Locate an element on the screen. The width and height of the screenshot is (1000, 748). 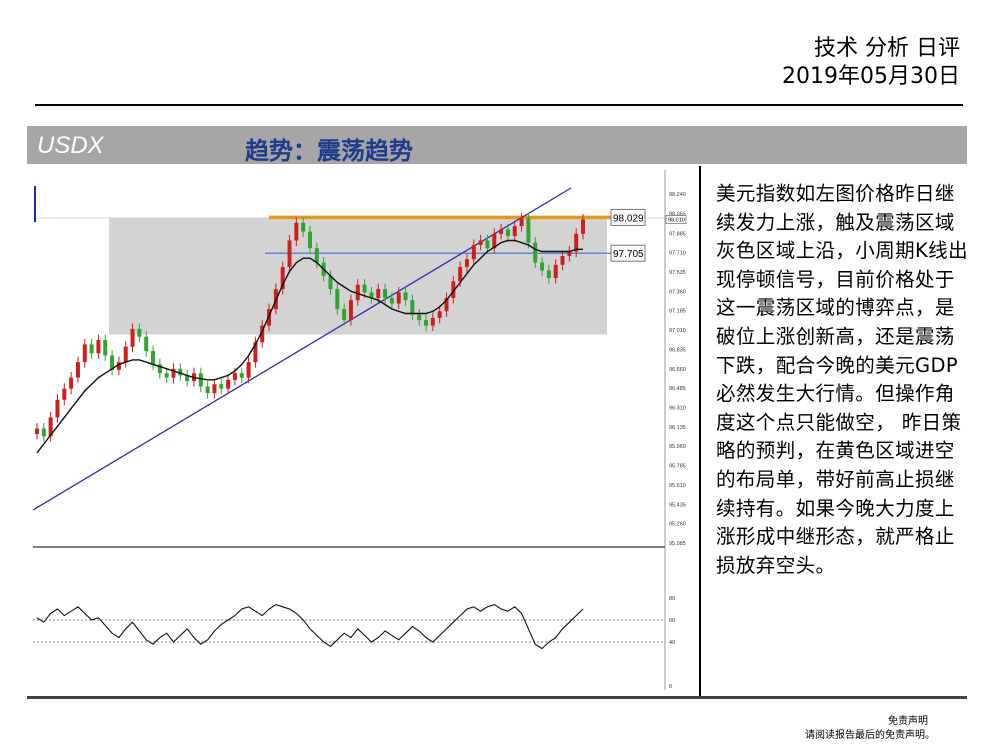
level-tag-label: 97.705 is located at coordinates (628, 254).